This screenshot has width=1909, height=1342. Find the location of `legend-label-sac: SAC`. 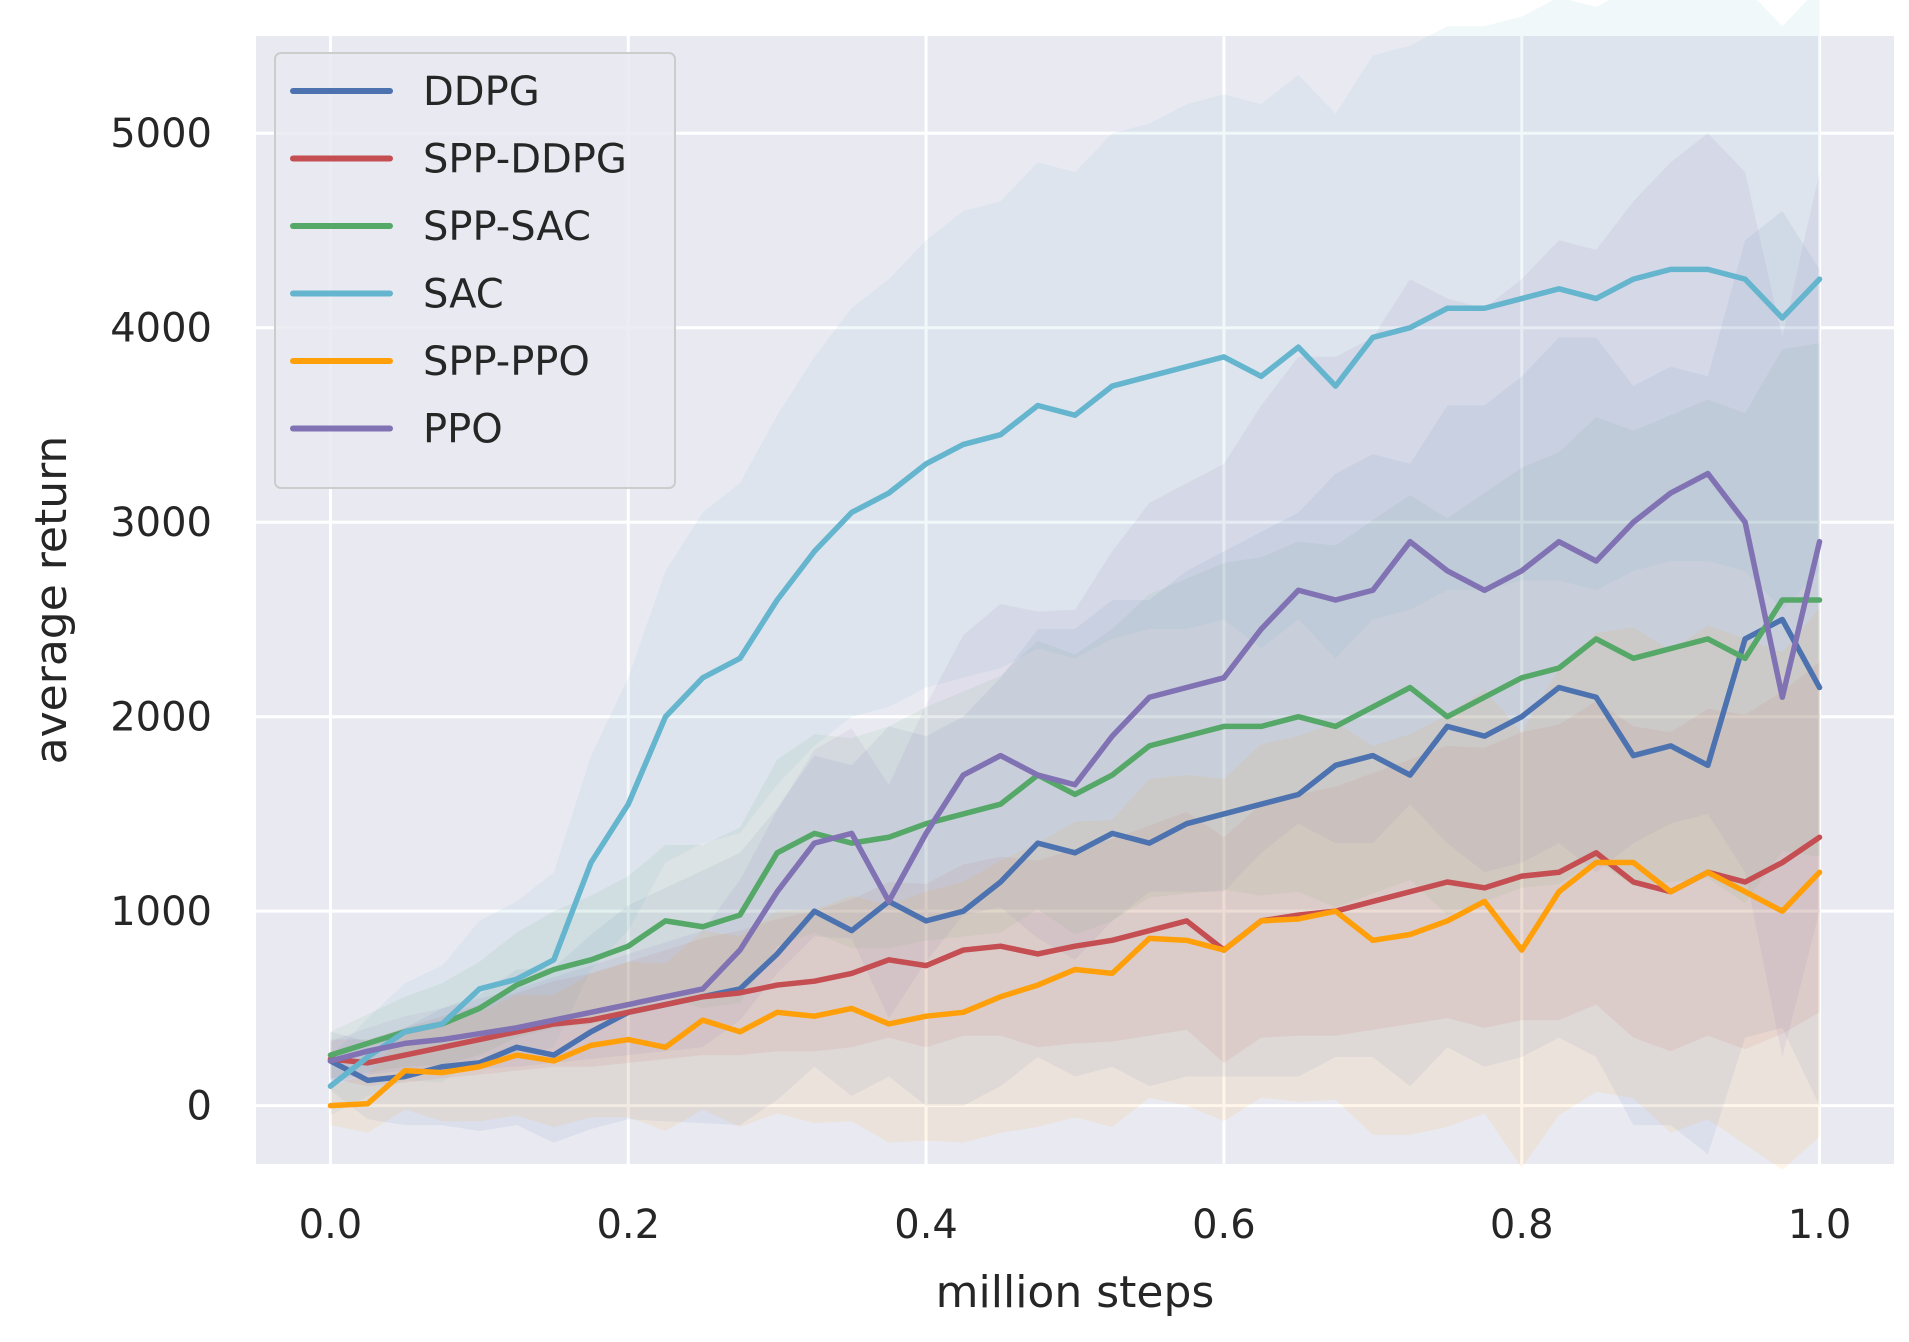

legend-label-sac: SAC is located at coordinates (463, 295).